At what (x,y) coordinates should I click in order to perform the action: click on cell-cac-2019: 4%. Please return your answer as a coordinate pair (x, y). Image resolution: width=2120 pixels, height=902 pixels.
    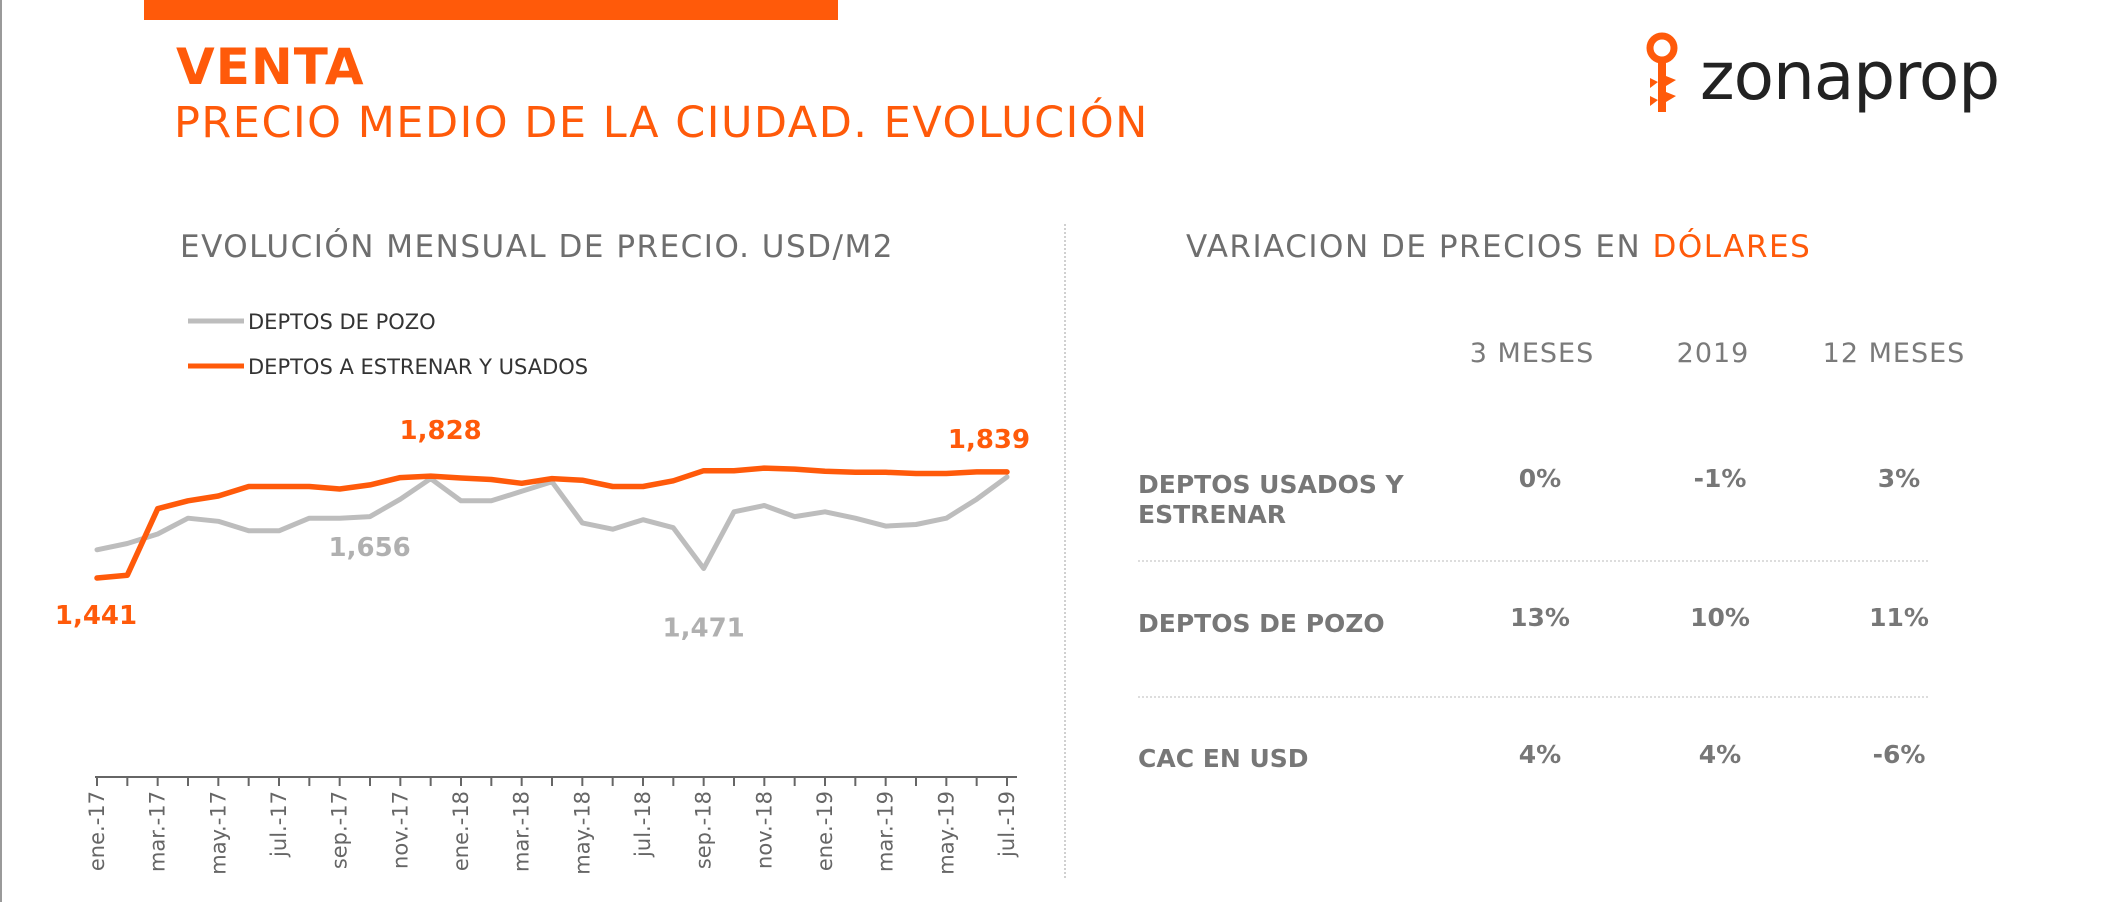
    Looking at the image, I should click on (1720, 754).